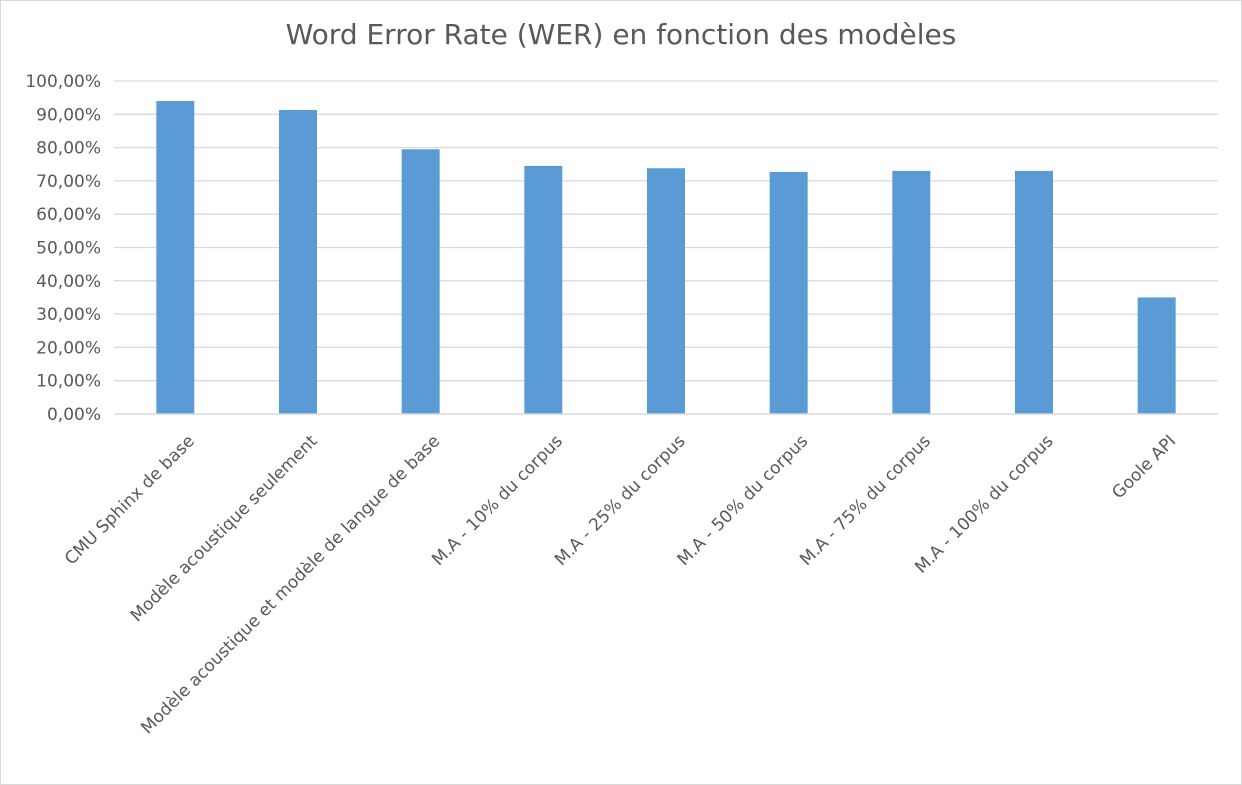 The height and width of the screenshot is (785, 1242). What do you see at coordinates (130, 500) in the screenshot?
I see `x-category-label: CMU Sphinx de base` at bounding box center [130, 500].